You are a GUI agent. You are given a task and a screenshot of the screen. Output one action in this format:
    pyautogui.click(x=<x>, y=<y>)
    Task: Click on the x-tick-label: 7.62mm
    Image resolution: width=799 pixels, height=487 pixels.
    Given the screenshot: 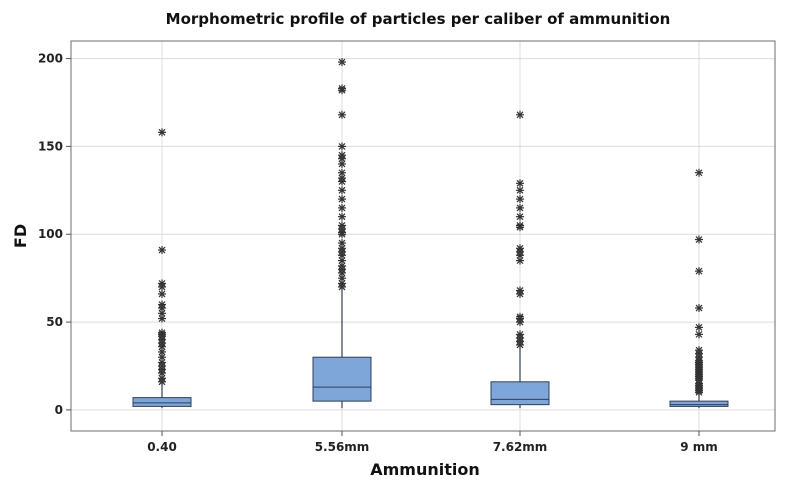 What is the action you would take?
    pyautogui.click(x=520, y=447)
    